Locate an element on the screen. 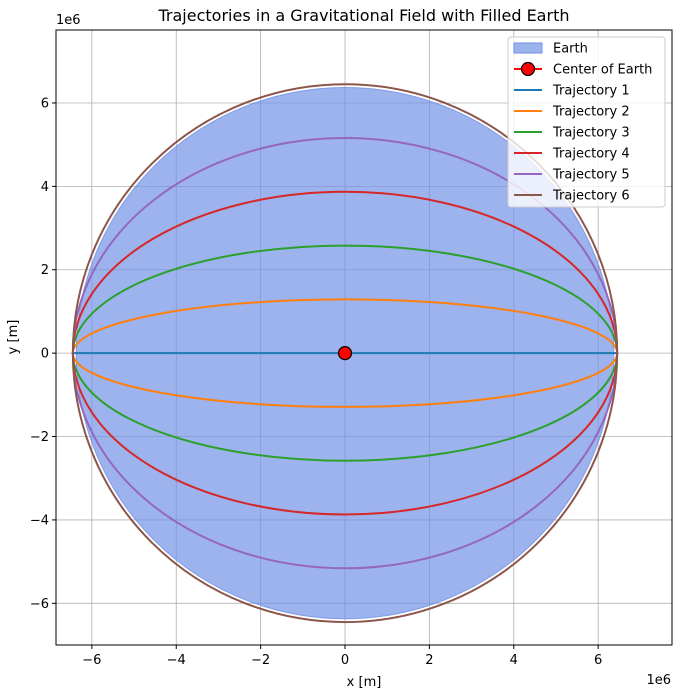 This screenshot has width=681, height=698. y-axis-ticks: −6 −4 −2 0 2 4 6 is located at coordinates (43, 354).